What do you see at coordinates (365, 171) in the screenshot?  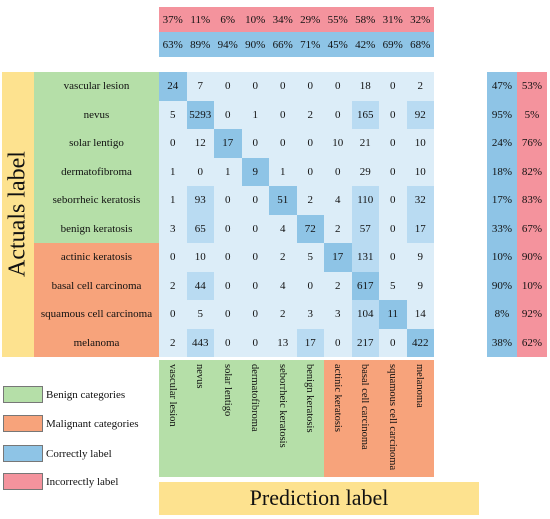 I see `matrix-cell: 29` at bounding box center [365, 171].